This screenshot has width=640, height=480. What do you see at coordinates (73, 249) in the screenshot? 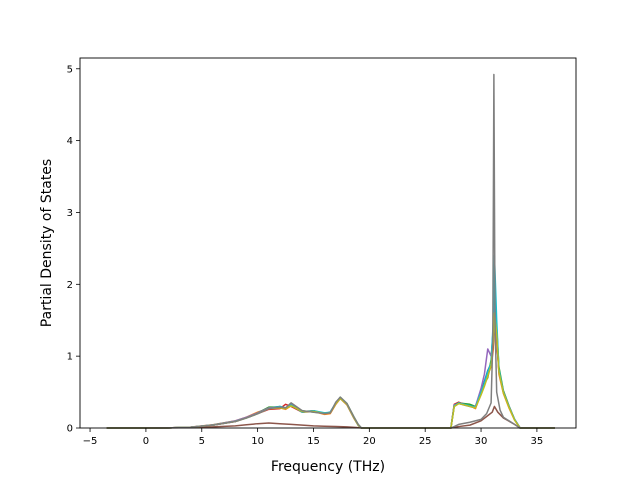
I see `y-axis: 0 1 2 3 4 5` at bounding box center [73, 249].